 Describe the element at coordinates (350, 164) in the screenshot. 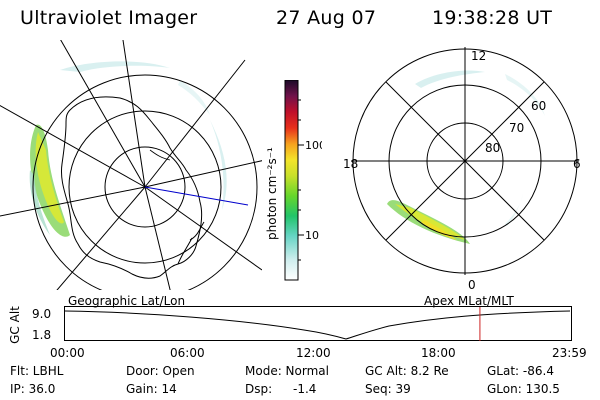

I see `mlt-label-18: 18` at that location.